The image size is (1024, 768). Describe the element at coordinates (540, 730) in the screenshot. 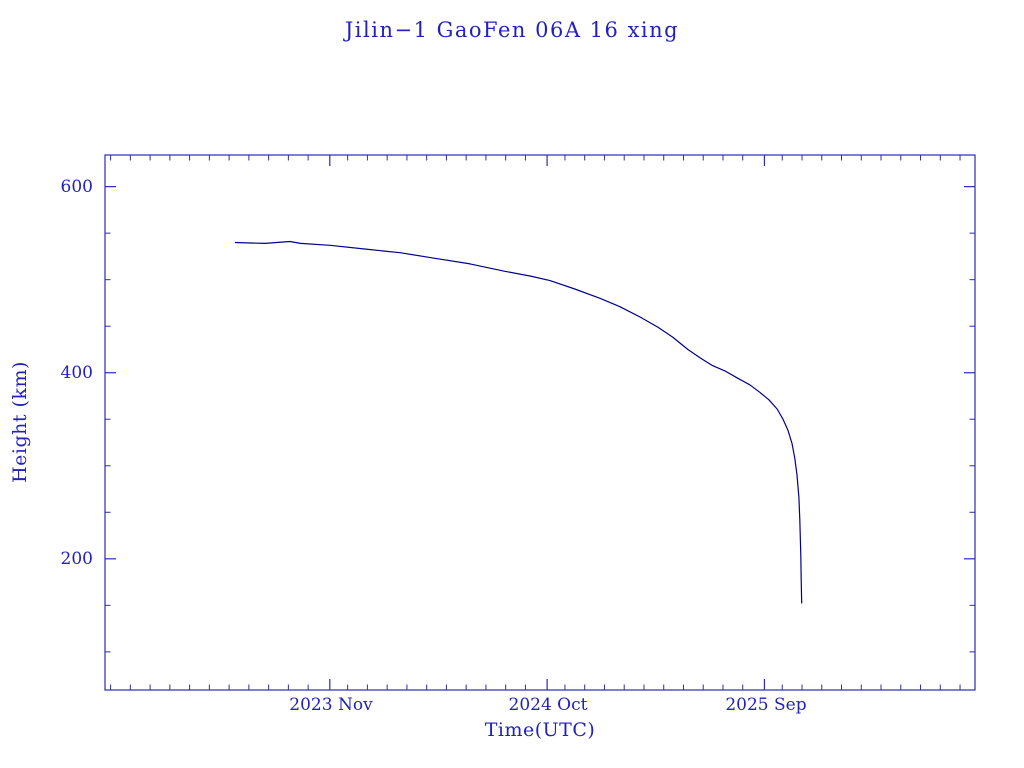

I see `x-axis-label: Time(UTC)` at that location.